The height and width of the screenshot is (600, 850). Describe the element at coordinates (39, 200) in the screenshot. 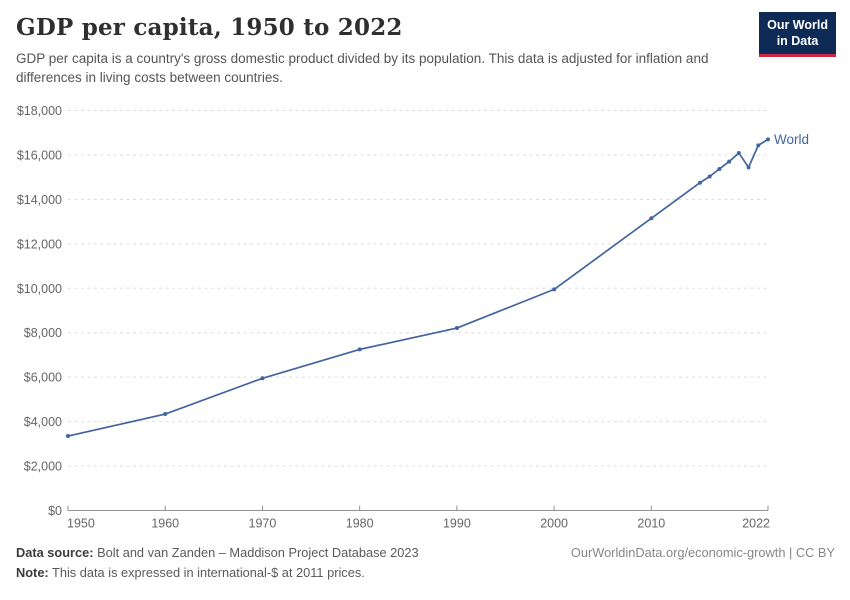

I see `y-tick-label: $14,000` at that location.